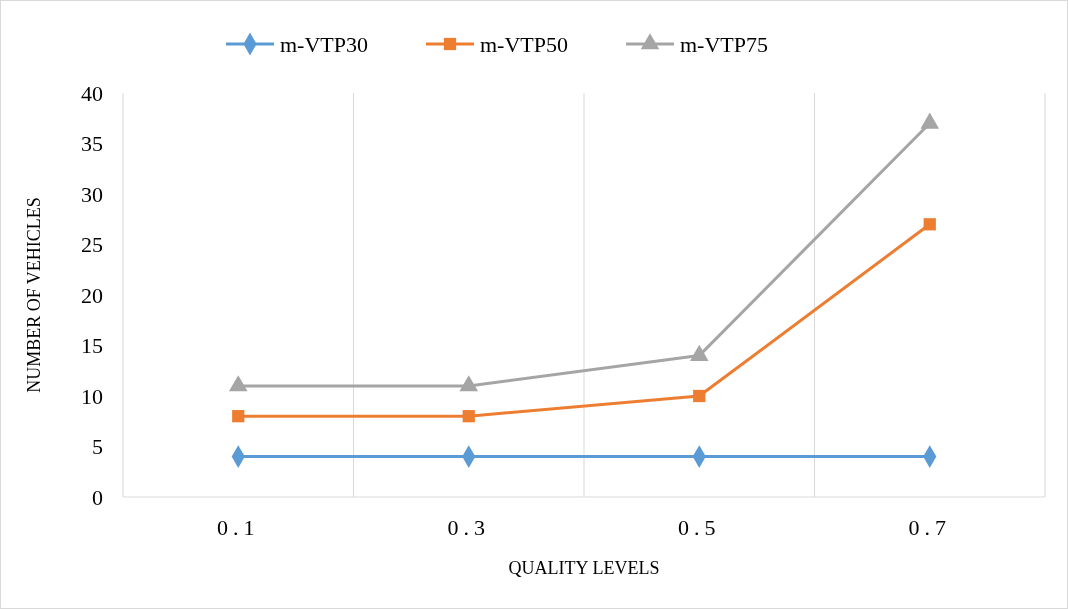 Image resolution: width=1068 pixels, height=609 pixels. Describe the element at coordinates (97, 446) in the screenshot. I see `y-tick-label: 5` at that location.